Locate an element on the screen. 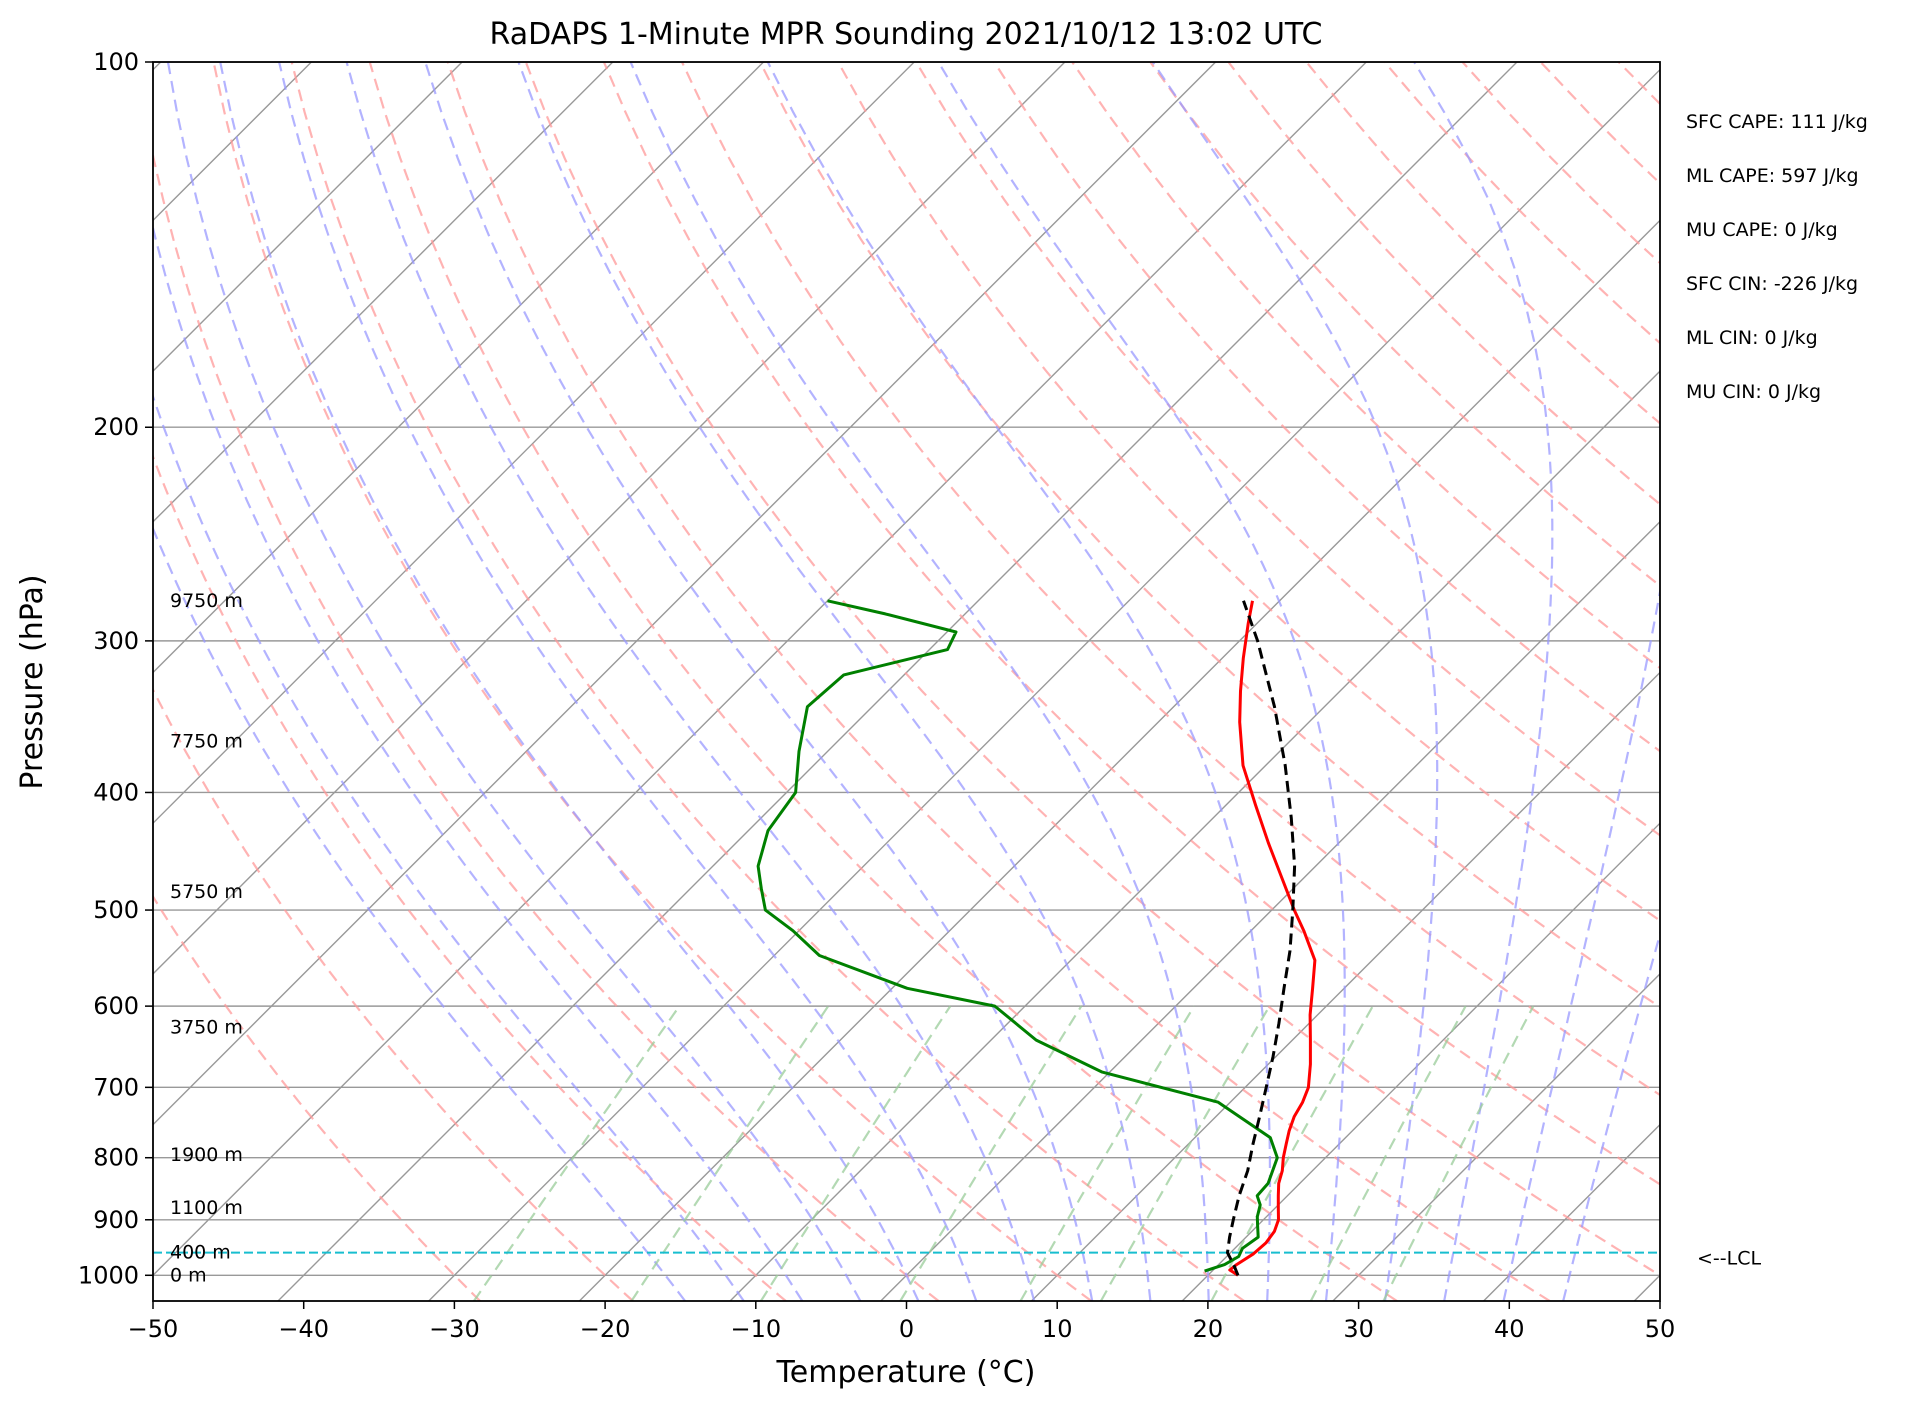 This screenshot has height=1406, width=1911. stability-index: SFC CIN: -226 J/kg is located at coordinates (1772, 284).